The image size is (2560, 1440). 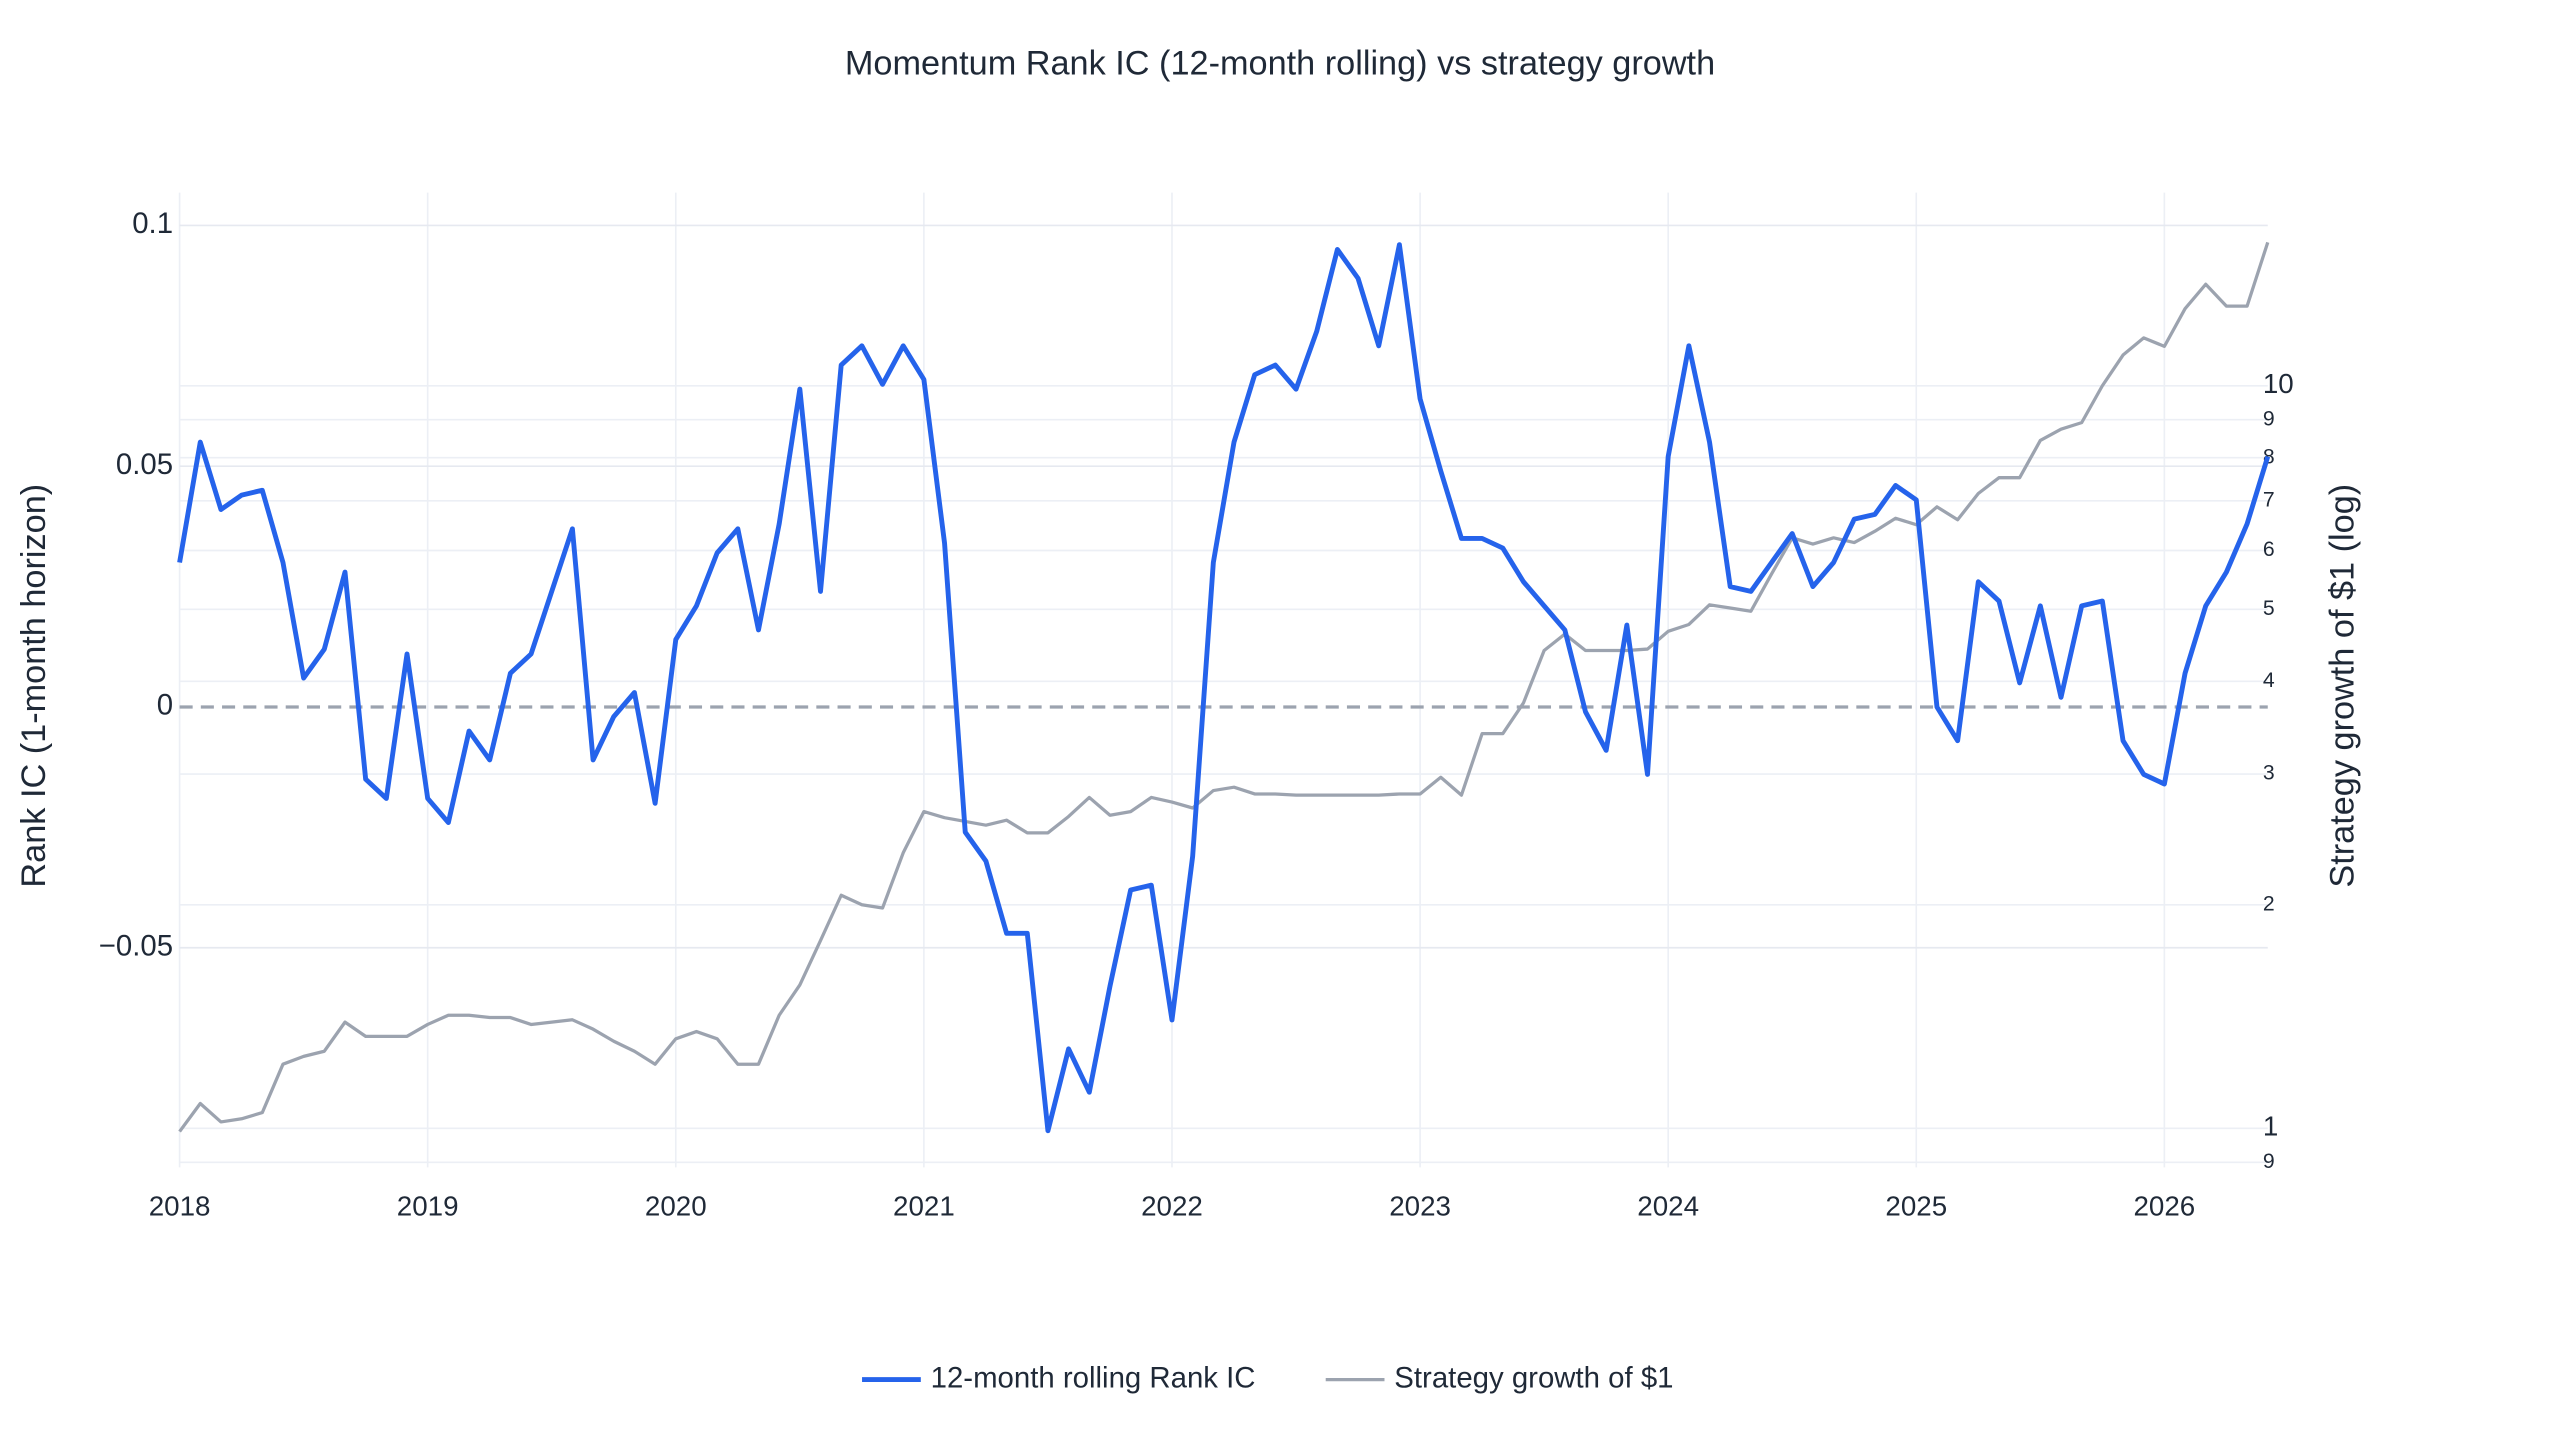 What do you see at coordinates (152, 223) in the screenshot?
I see `y-tick-label: 0.1` at bounding box center [152, 223].